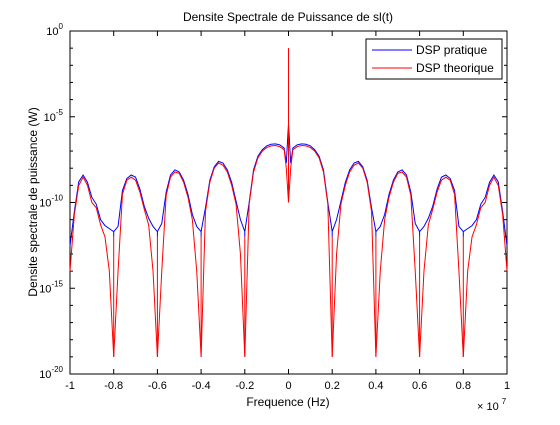  What do you see at coordinates (419, 386) in the screenshot?
I see `x-tick-label: 0.6` at bounding box center [419, 386].